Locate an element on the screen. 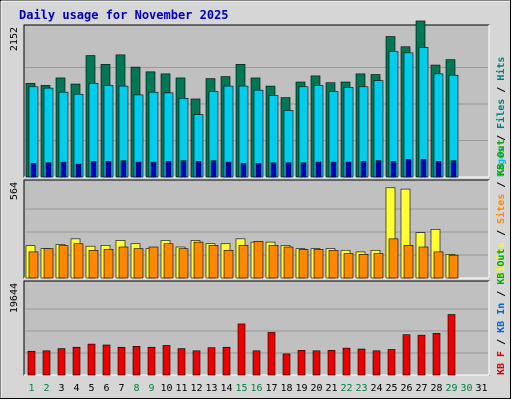 Image resolution: width=512 pixels, height=400 pixels. max-label: 19644 is located at coordinates (14, 298).